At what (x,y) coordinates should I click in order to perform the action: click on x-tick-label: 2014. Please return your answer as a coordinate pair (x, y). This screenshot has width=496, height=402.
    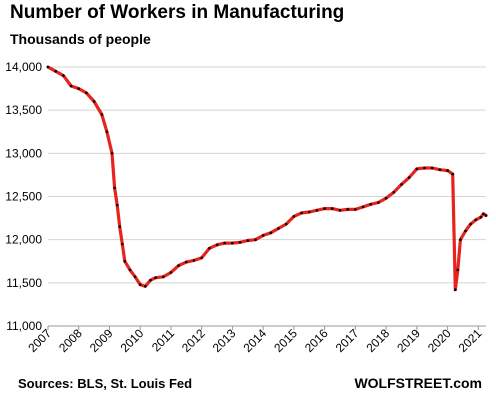
    Looking at the image, I should click on (254, 340).